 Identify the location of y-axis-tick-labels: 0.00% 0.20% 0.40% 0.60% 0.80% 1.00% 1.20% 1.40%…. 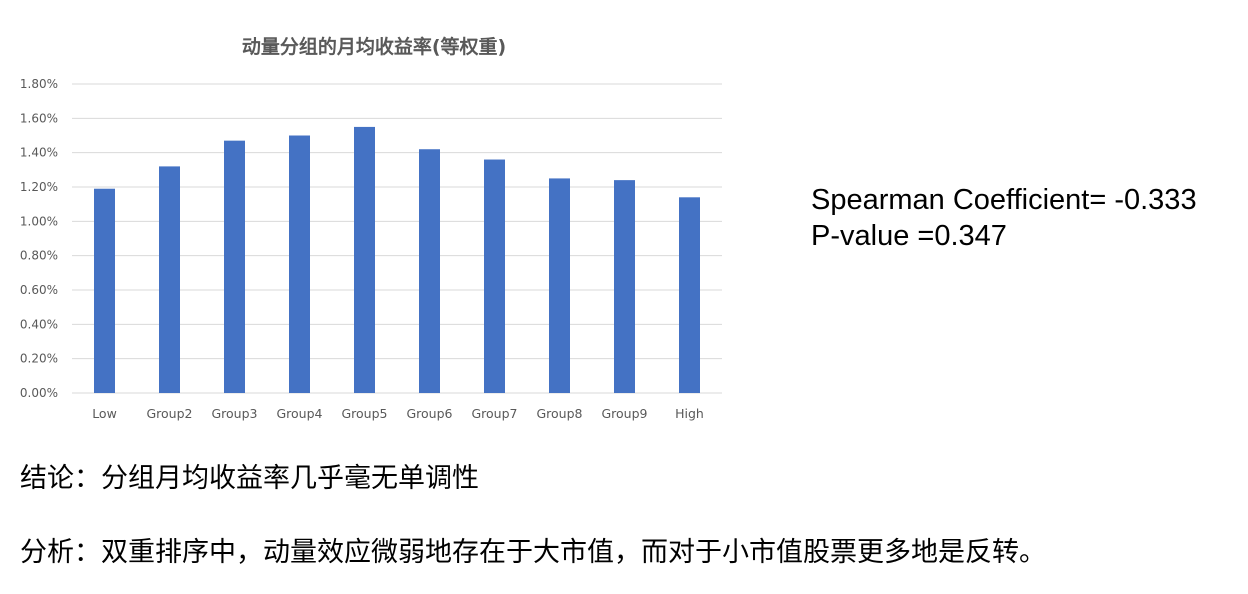
(39, 238).